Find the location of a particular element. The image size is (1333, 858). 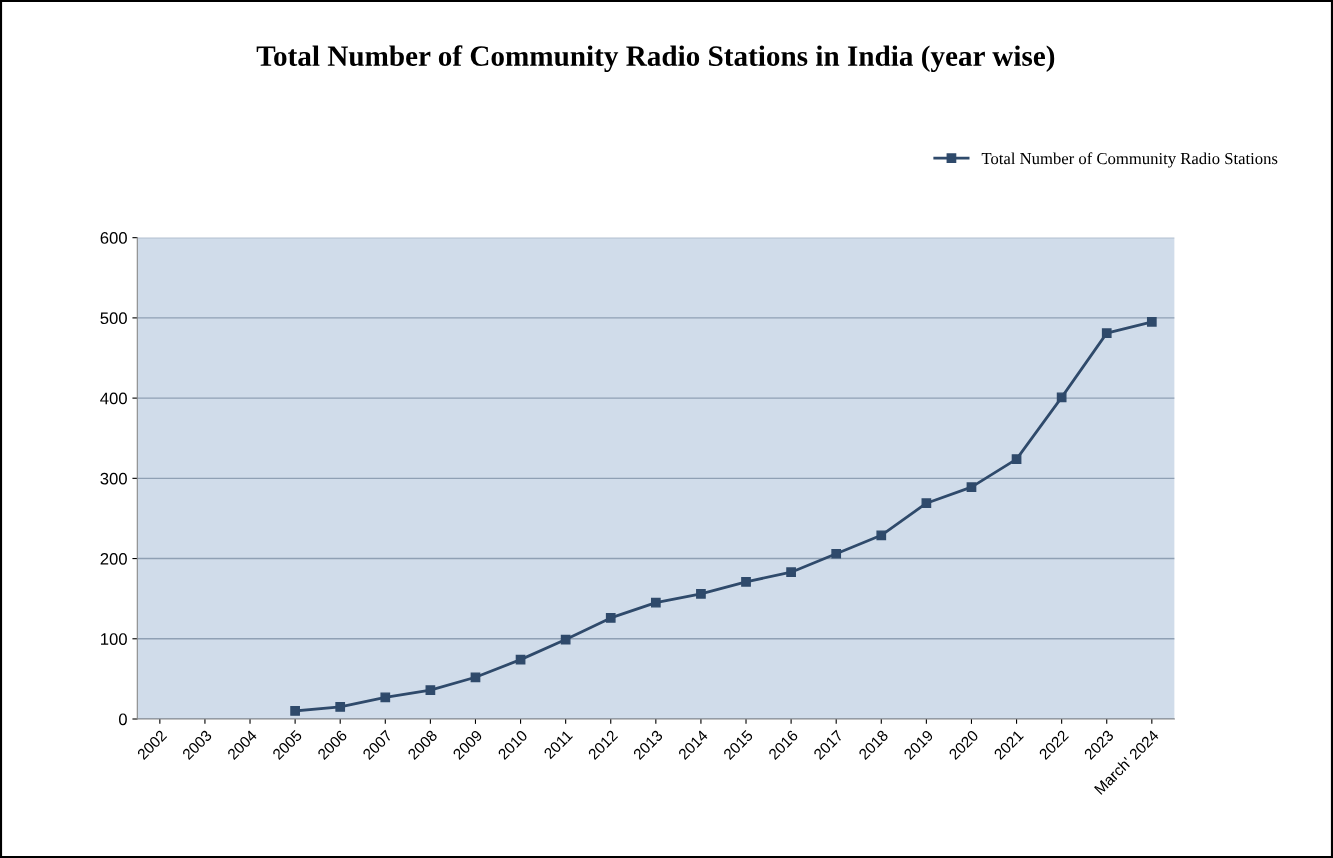

y-tick-label: 200 is located at coordinates (113, 558).